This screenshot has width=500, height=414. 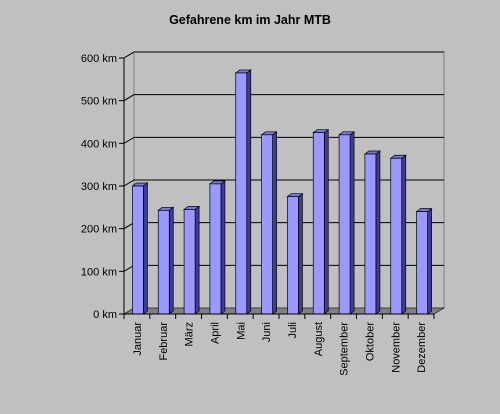 I want to click on y-tick-label: 500 km, so click(x=99, y=102).